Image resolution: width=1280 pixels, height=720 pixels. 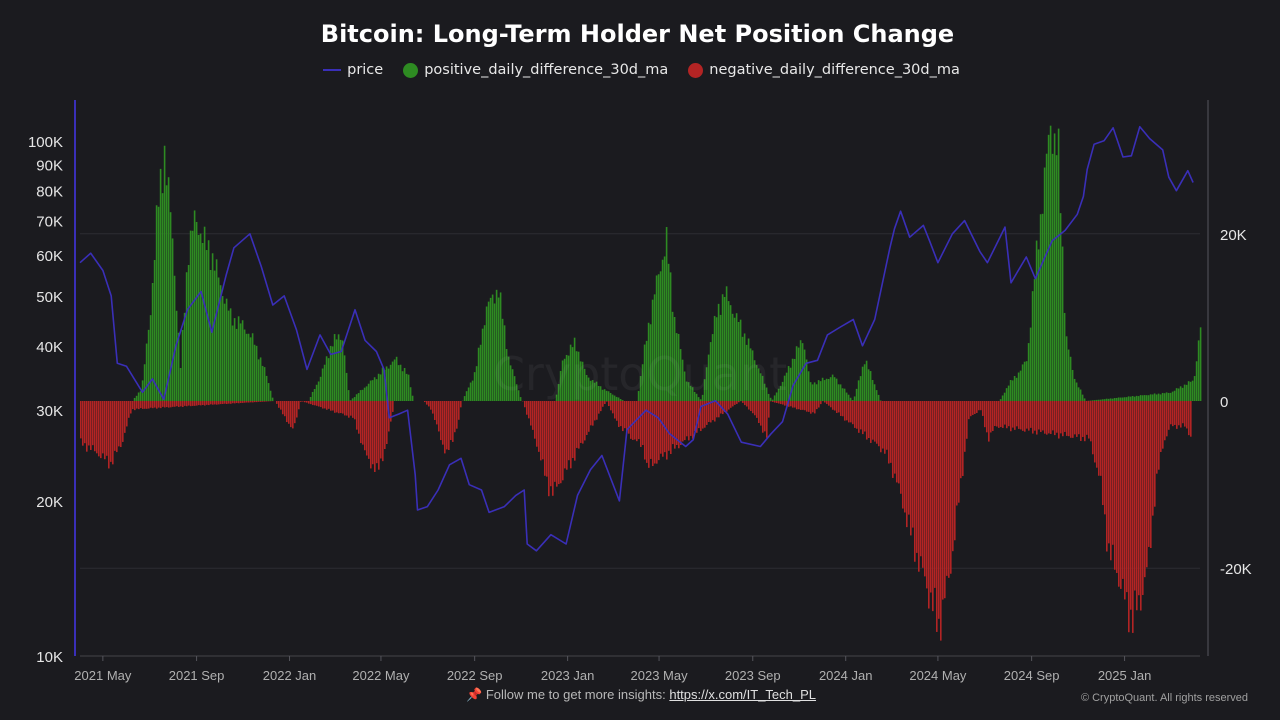 What do you see at coordinates (1032, 675) in the screenshot?
I see `x-tick-label: 2024 Sep` at bounding box center [1032, 675].